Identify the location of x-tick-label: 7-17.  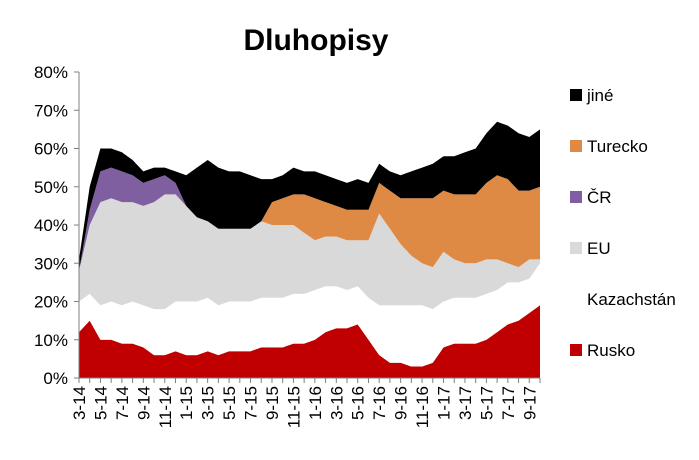
(508, 403).